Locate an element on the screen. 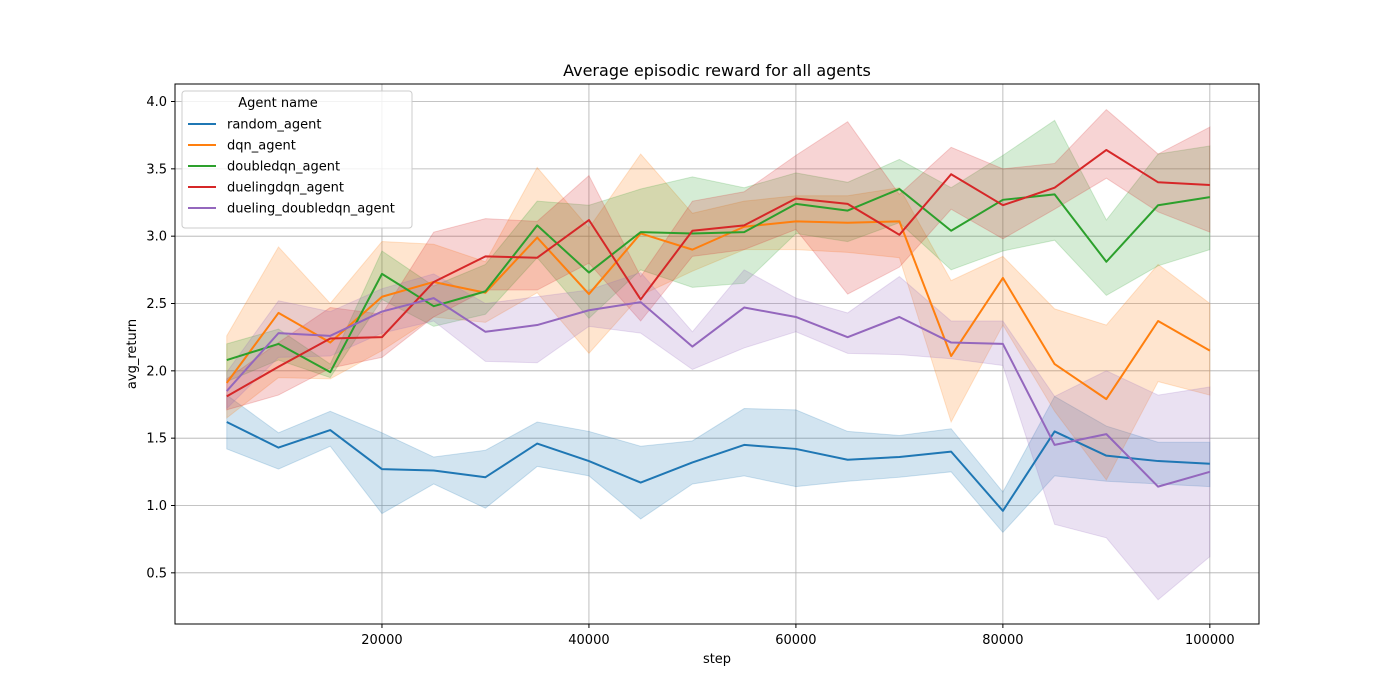  y-tick-label: 2.5 is located at coordinates (156, 304).